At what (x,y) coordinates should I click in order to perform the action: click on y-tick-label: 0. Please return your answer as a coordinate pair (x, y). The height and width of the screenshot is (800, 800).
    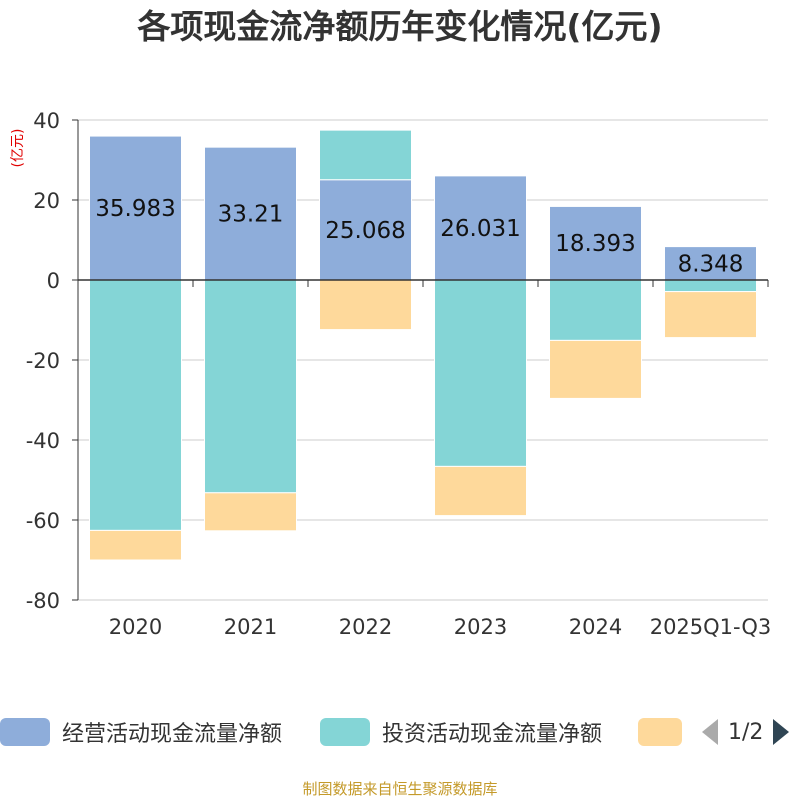
    Looking at the image, I should click on (53, 281).